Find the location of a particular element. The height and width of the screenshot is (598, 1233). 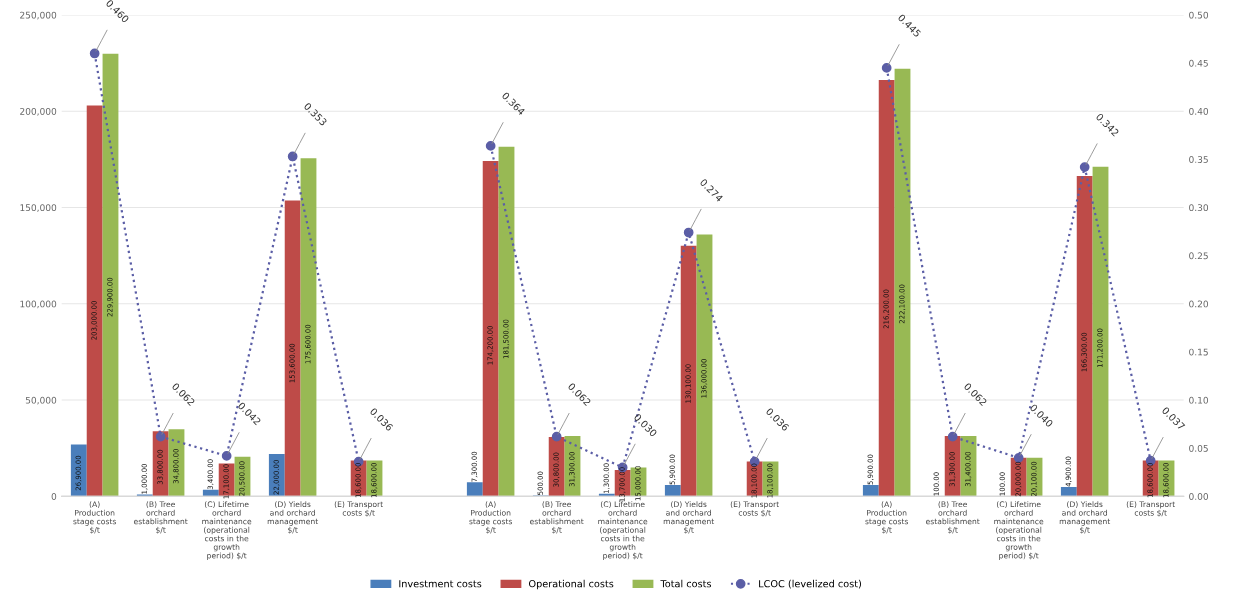

y2-tick-label: 0.20 is located at coordinates (1199, 304).